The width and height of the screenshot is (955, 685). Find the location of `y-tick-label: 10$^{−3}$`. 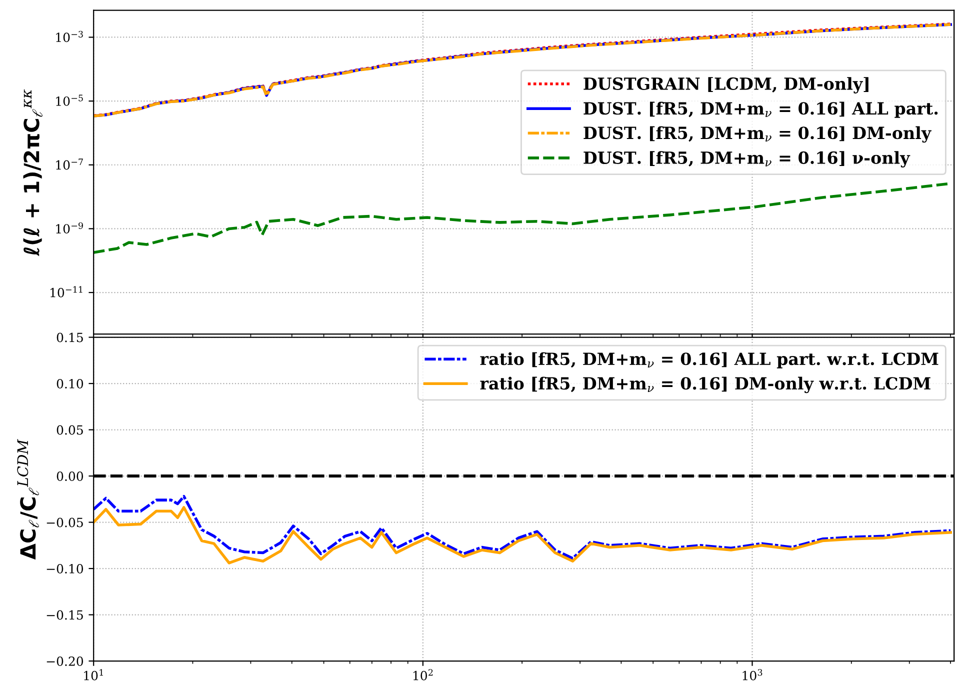

y-tick-label: 10$^{−3}$ is located at coordinates (69, 36).